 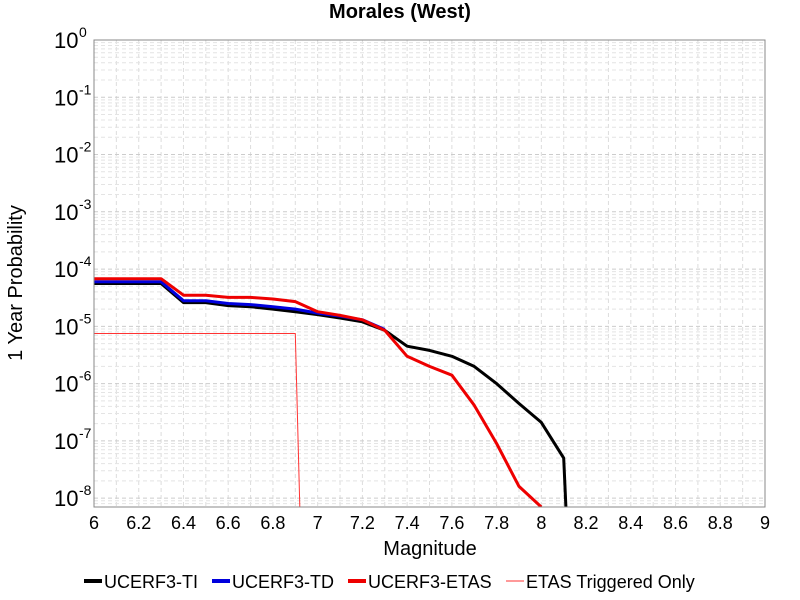 I want to click on legend-label: UCERF3-TD, so click(x=283, y=582).